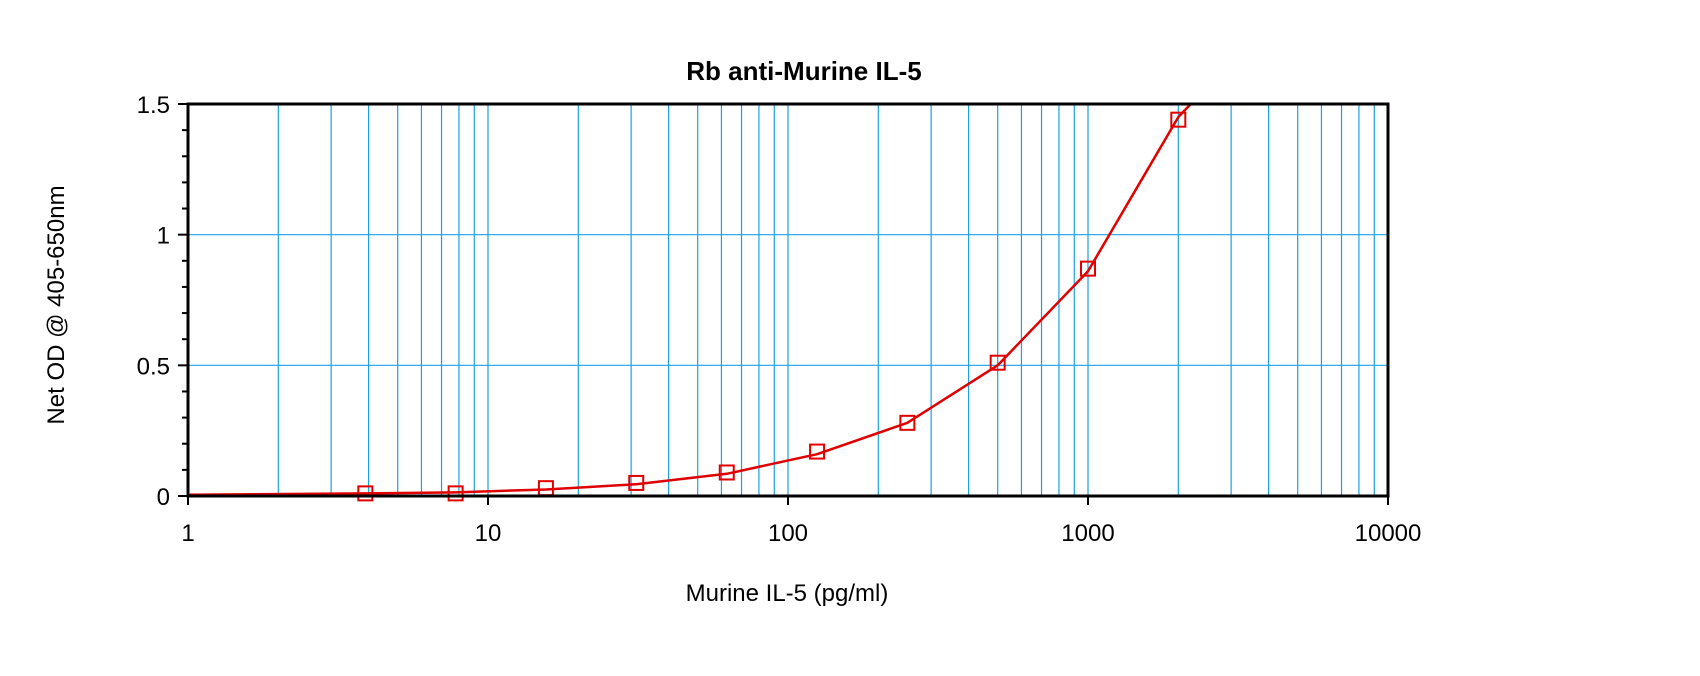 This screenshot has height=676, width=1700. Describe the element at coordinates (1388, 533) in the screenshot. I see `x-tick-label: 10000` at that location.